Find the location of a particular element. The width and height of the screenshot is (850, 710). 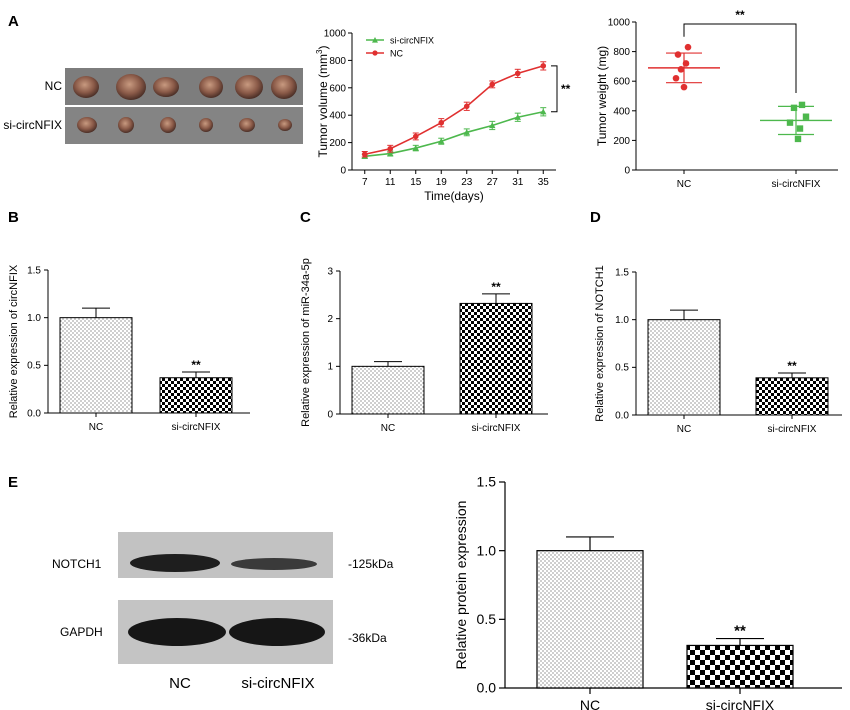

barD-y-tick-label: 1.5 is located at coordinates (622, 272).